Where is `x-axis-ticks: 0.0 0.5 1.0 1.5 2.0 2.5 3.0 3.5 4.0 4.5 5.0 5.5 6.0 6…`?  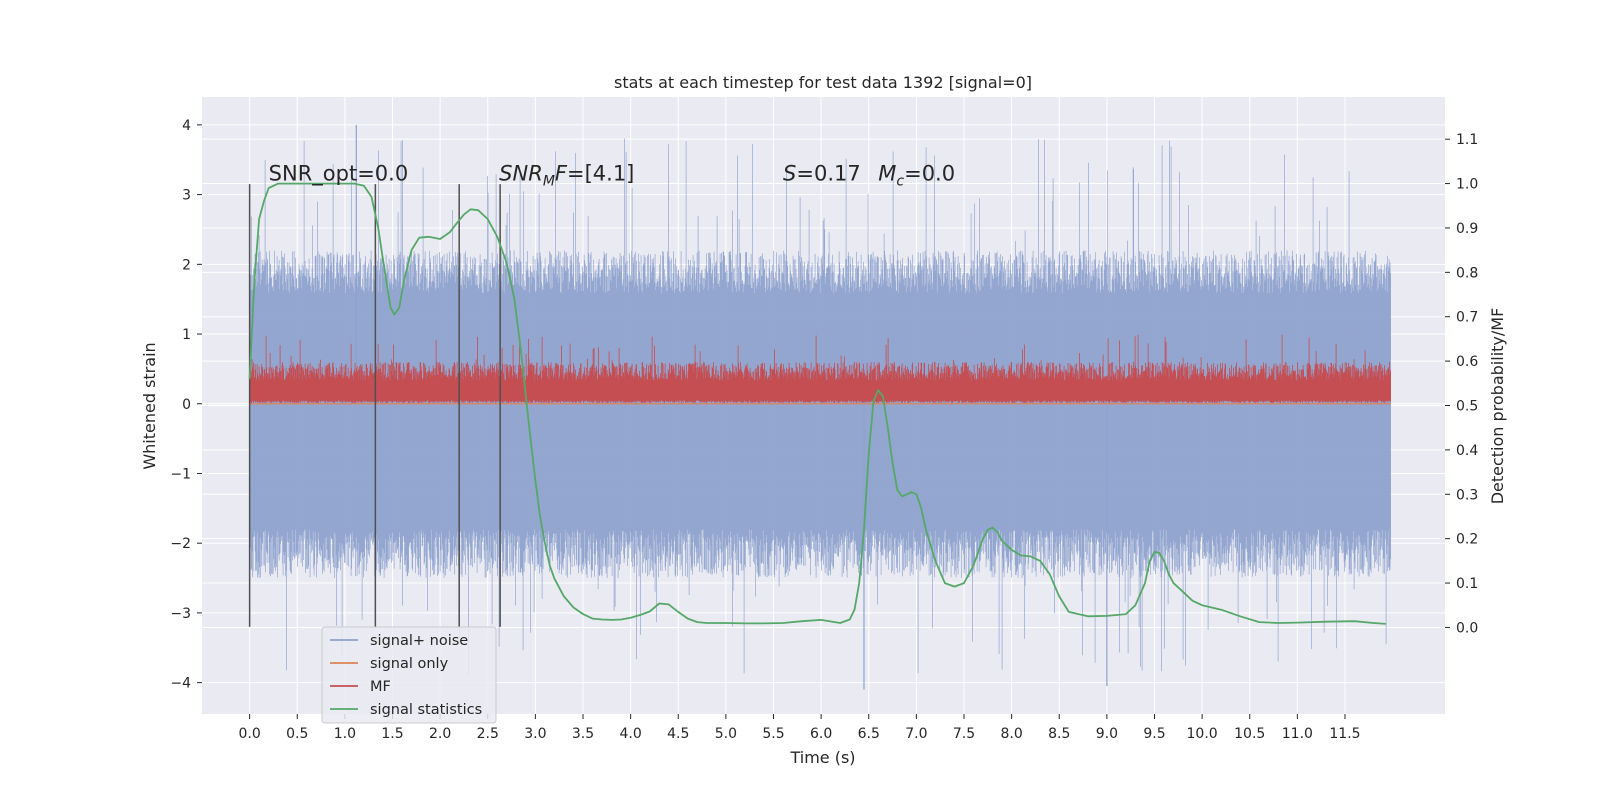 x-axis-ticks: 0.0 0.5 1.0 1.5 2.0 2.5 3.0 3.5 4.0 4.5 5.0 5.5 6.0 6… is located at coordinates (799, 728).